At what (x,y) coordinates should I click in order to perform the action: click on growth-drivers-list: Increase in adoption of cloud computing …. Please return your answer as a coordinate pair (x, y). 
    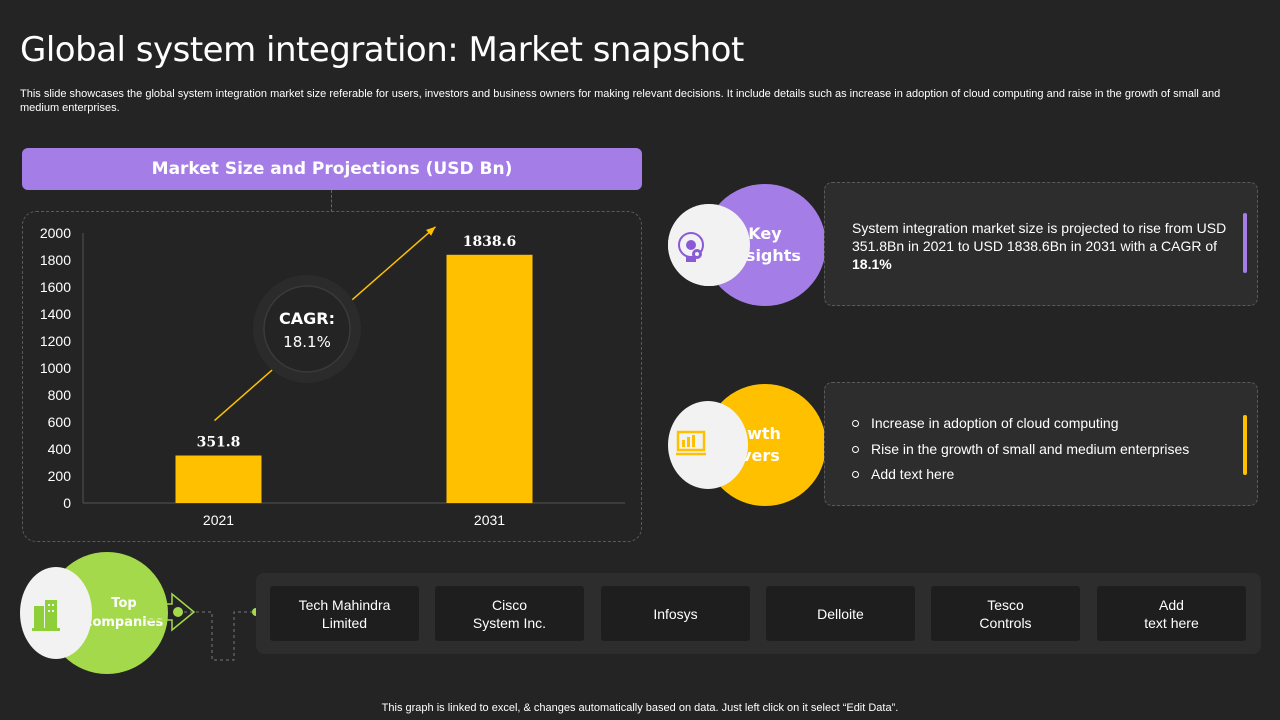
    Looking at the image, I should click on (1020, 449).